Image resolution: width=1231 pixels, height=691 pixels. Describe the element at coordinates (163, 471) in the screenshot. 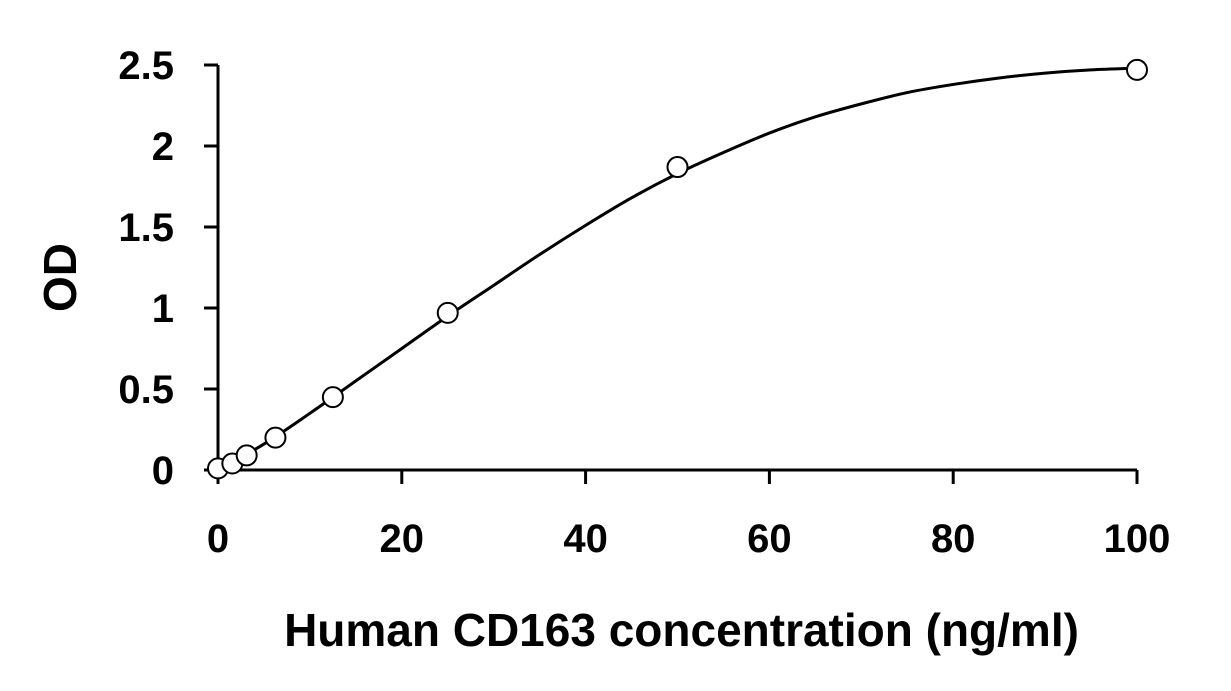

I see `y-tick-label: 0` at that location.